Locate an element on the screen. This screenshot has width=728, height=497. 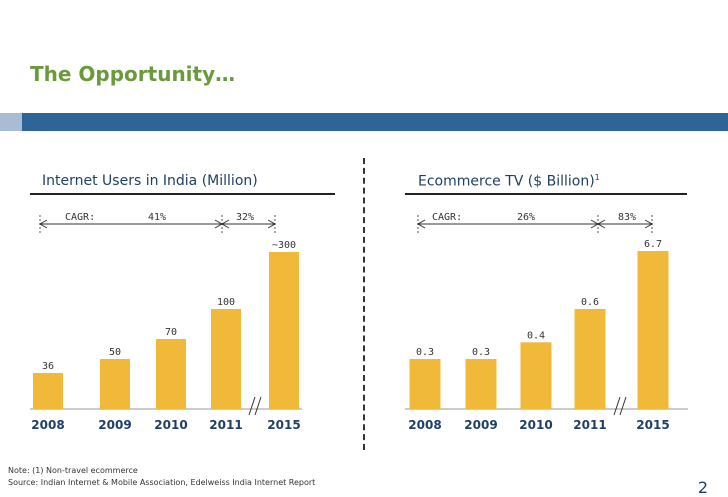
chart-title-ecommerce-text: Ecommerce TV ($ Billion) is located at coordinates (506, 181).